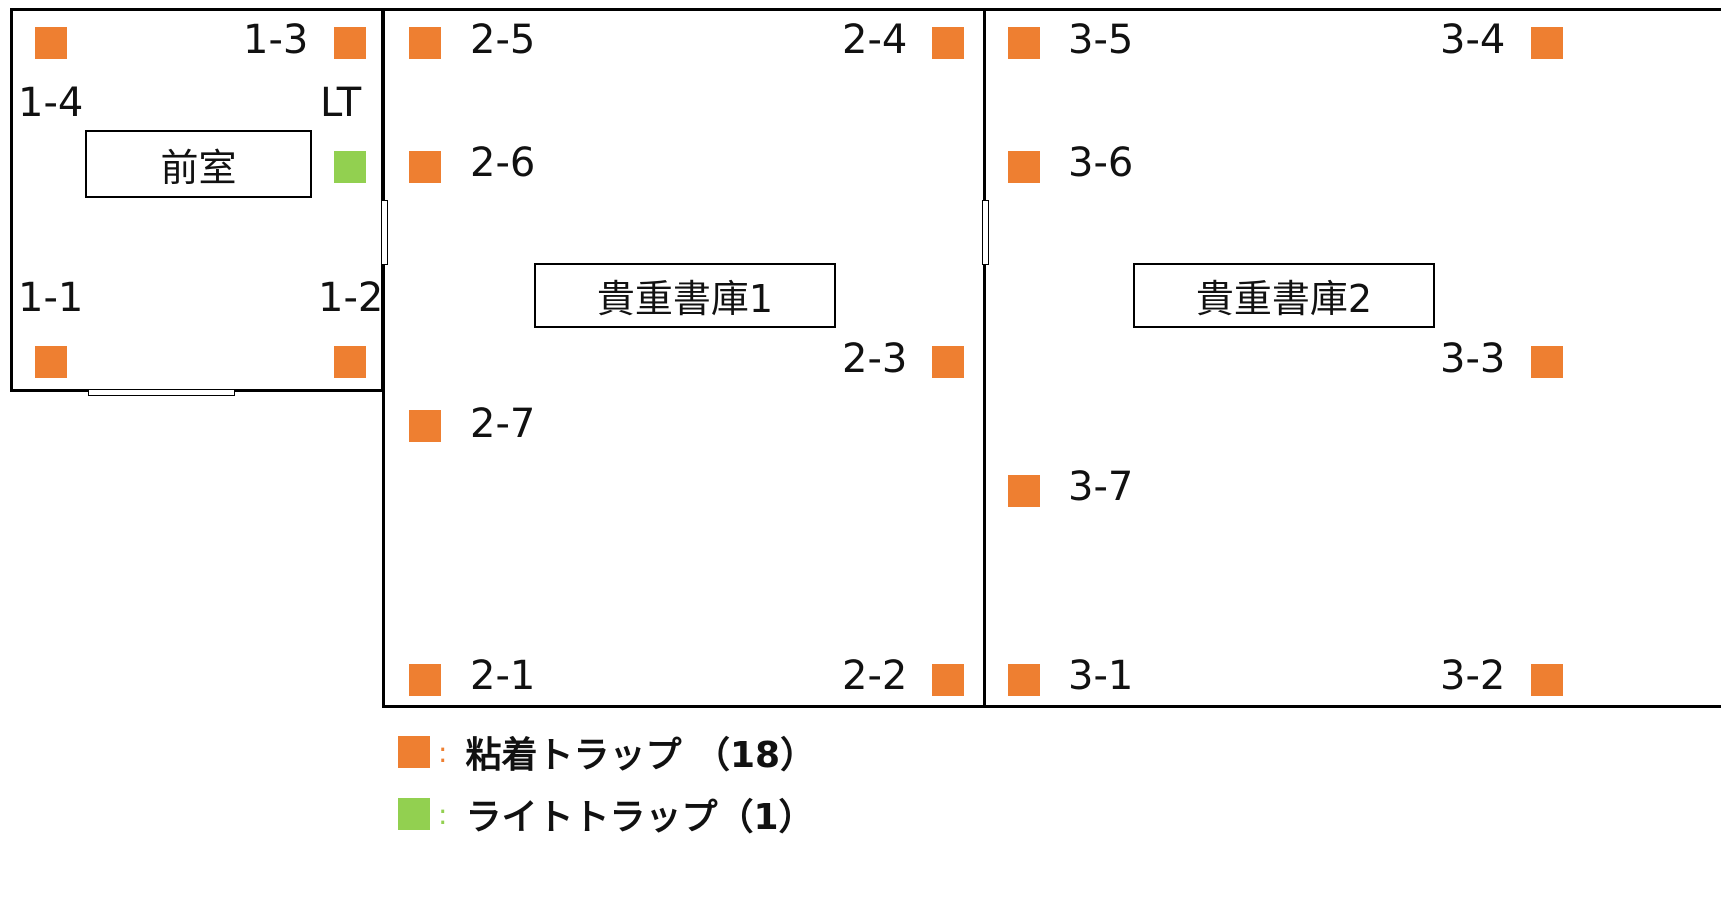 This screenshot has height=907, width=1721. I want to click on trap-label: 2-4, so click(875, 40).